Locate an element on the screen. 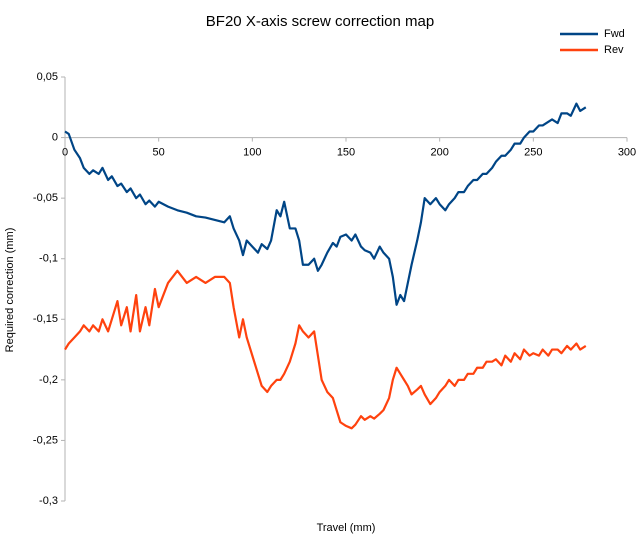 The width and height of the screenshot is (640, 544). x-tick-label: 50 is located at coordinates (159, 152).